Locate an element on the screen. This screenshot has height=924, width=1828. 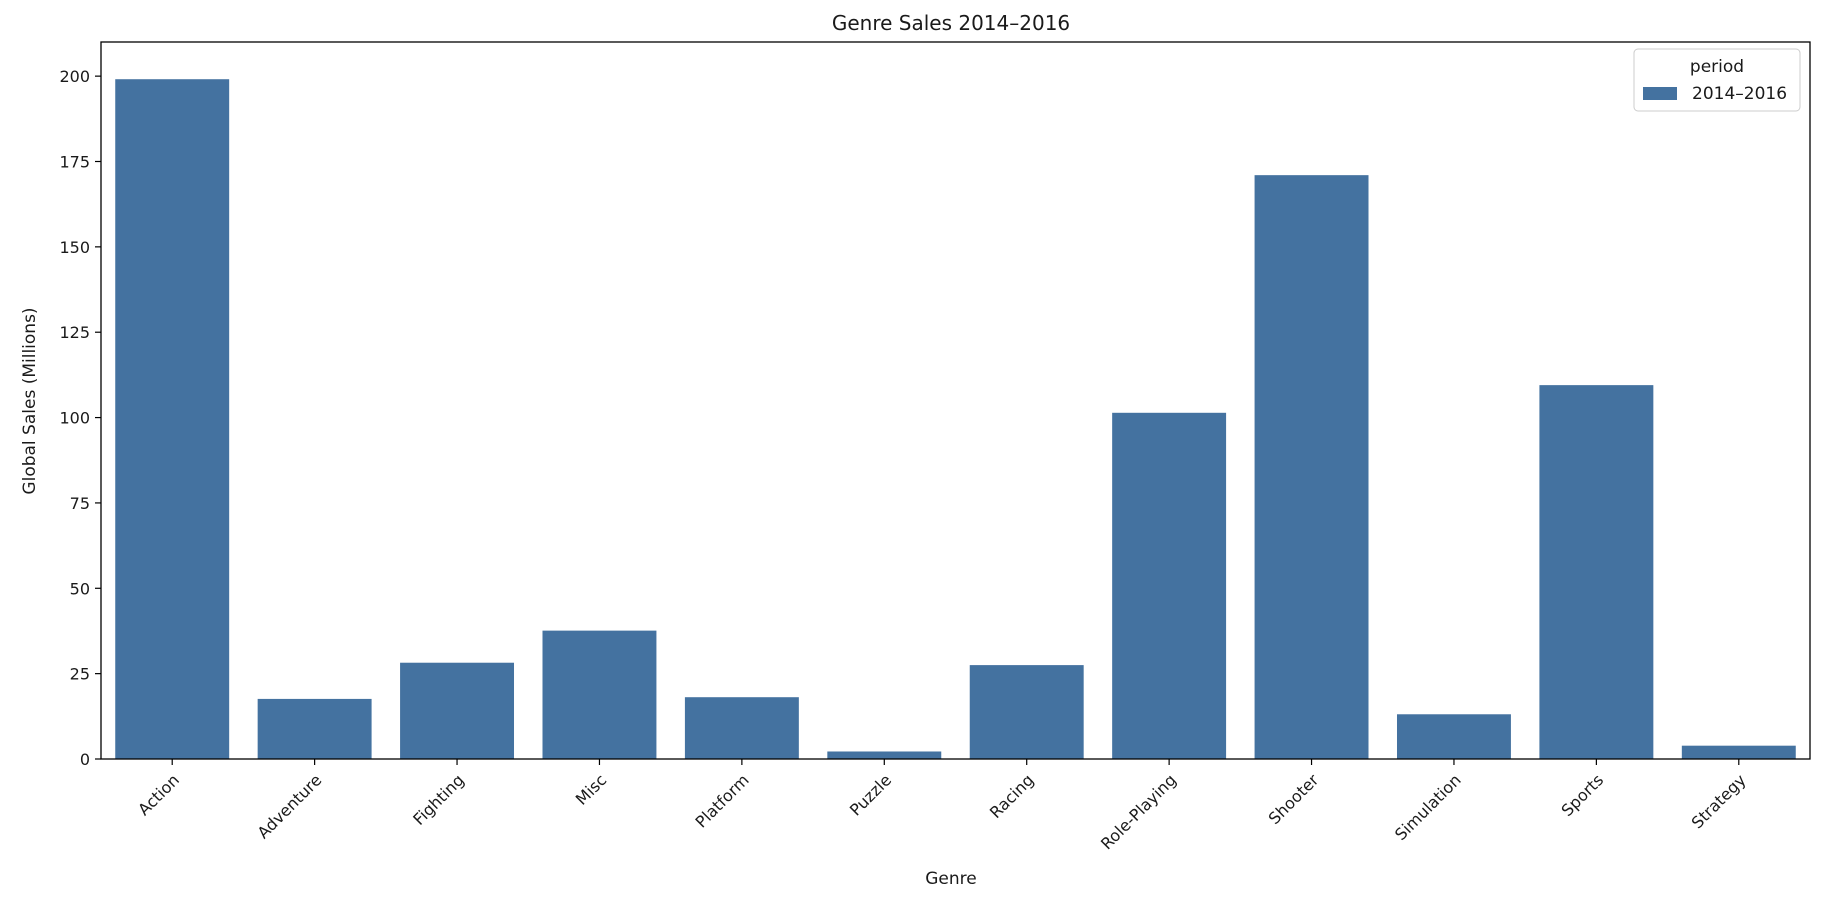
bar-simulation is located at coordinates (1454, 736).